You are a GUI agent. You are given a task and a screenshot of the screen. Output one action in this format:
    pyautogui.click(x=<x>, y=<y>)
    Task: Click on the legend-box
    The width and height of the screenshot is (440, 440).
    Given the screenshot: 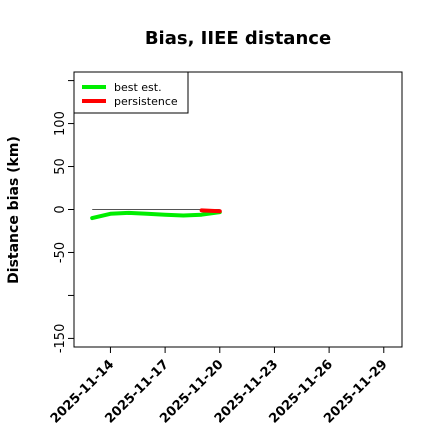 What is the action you would take?
    pyautogui.click(x=131, y=92)
    